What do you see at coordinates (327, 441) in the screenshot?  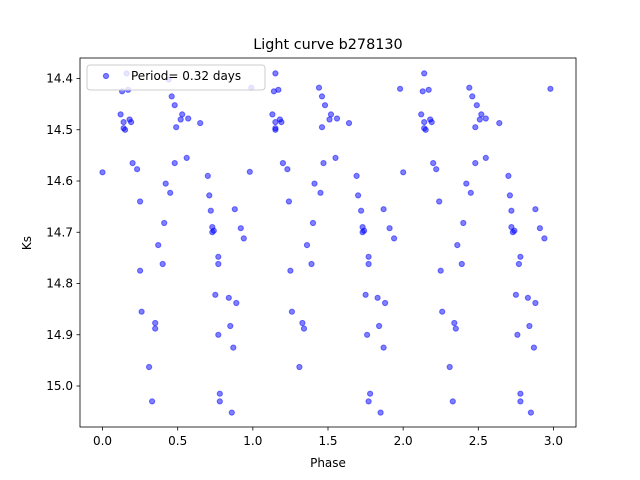 I see `x-tick-label: 1.5` at bounding box center [327, 441].